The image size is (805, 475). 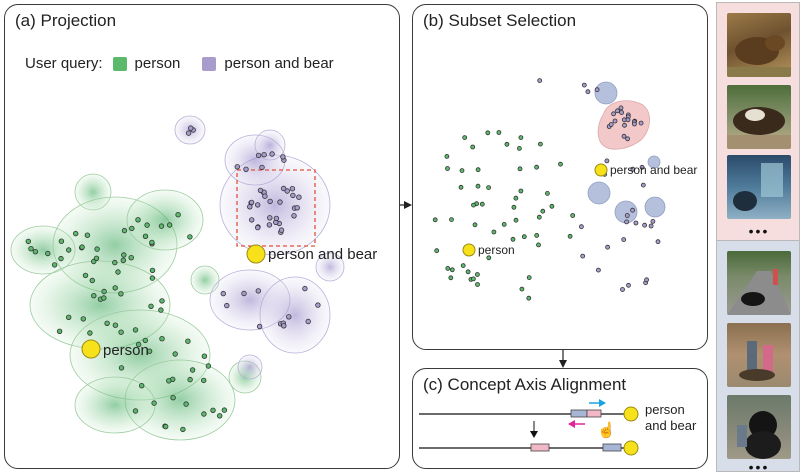 I want to click on axis-anchor-top, so click(x=631, y=414).